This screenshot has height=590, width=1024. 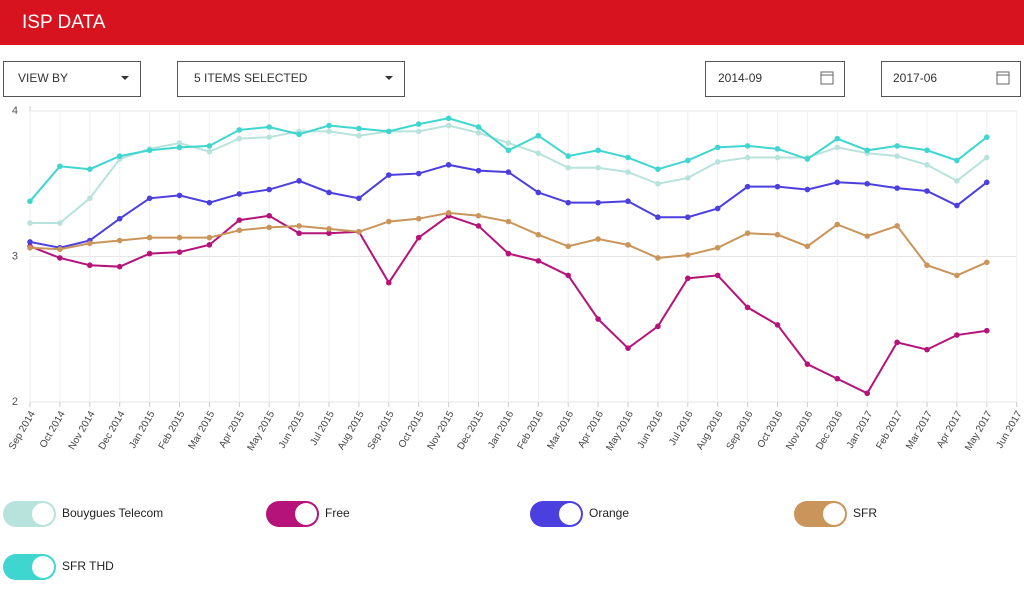 I want to click on legend-label: Free, so click(x=337, y=513).